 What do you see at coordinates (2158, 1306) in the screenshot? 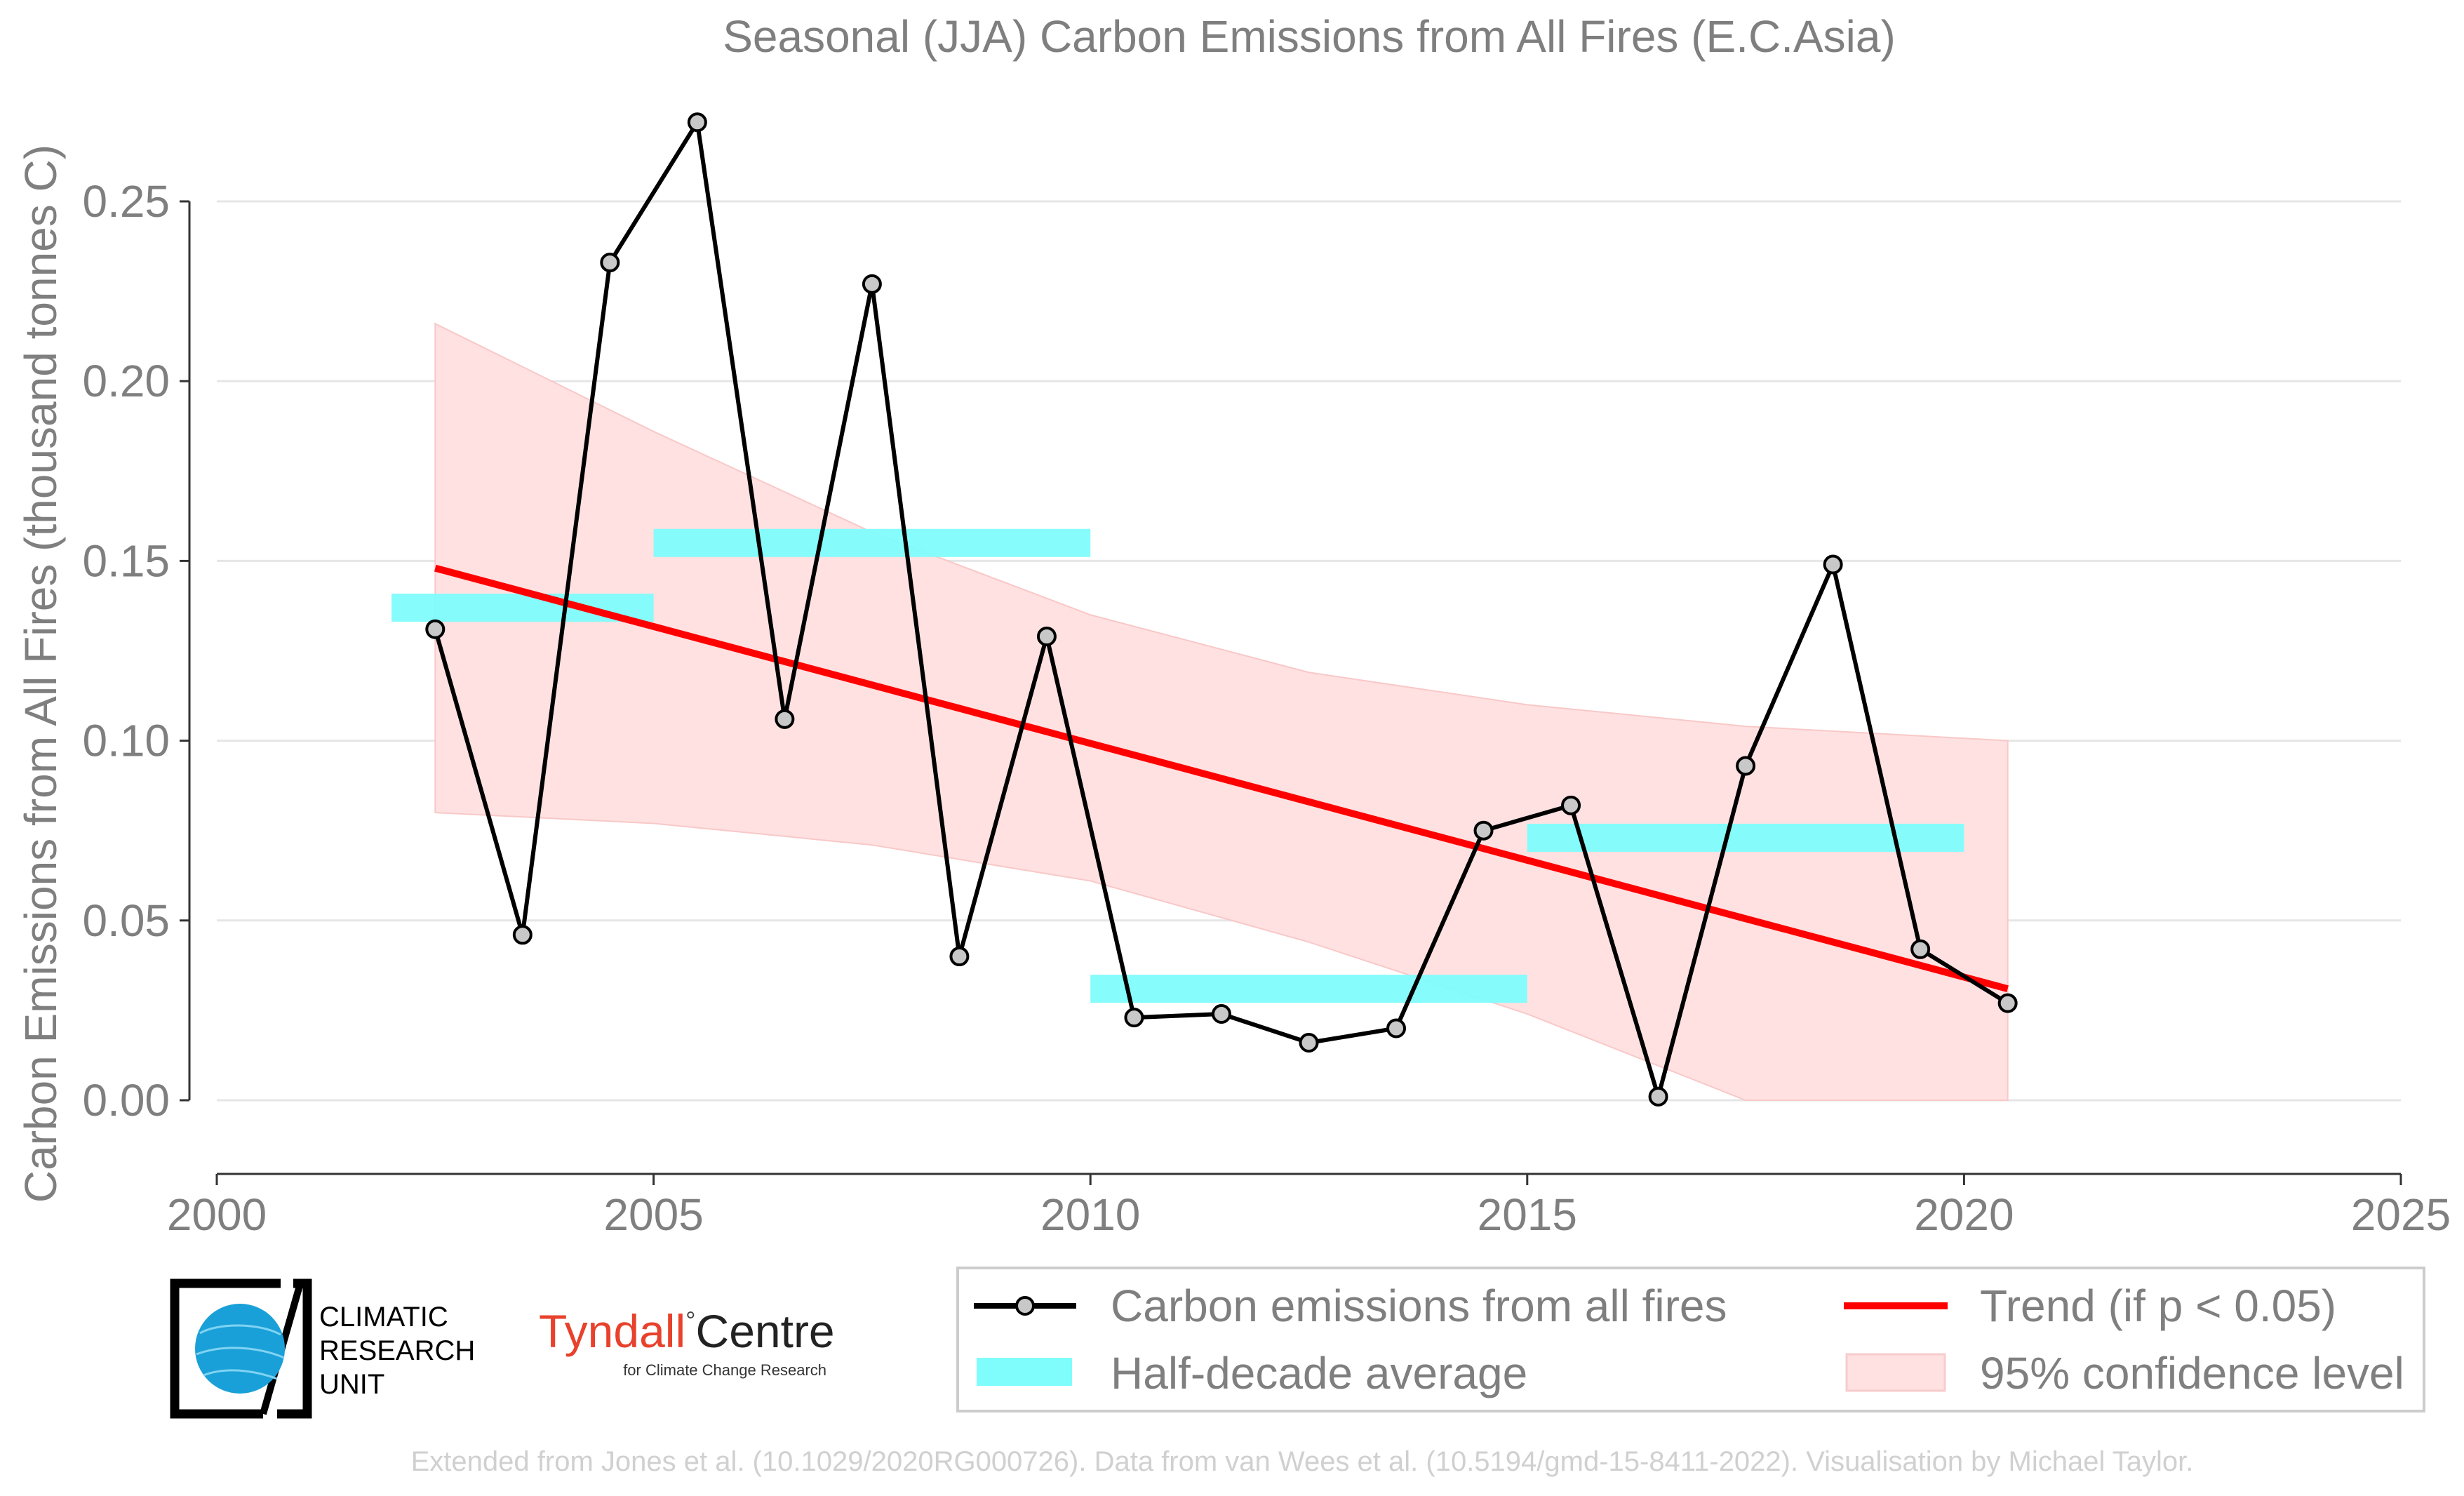
I see `legend-label-trend: Trend (if p < 0.05)` at bounding box center [2158, 1306].